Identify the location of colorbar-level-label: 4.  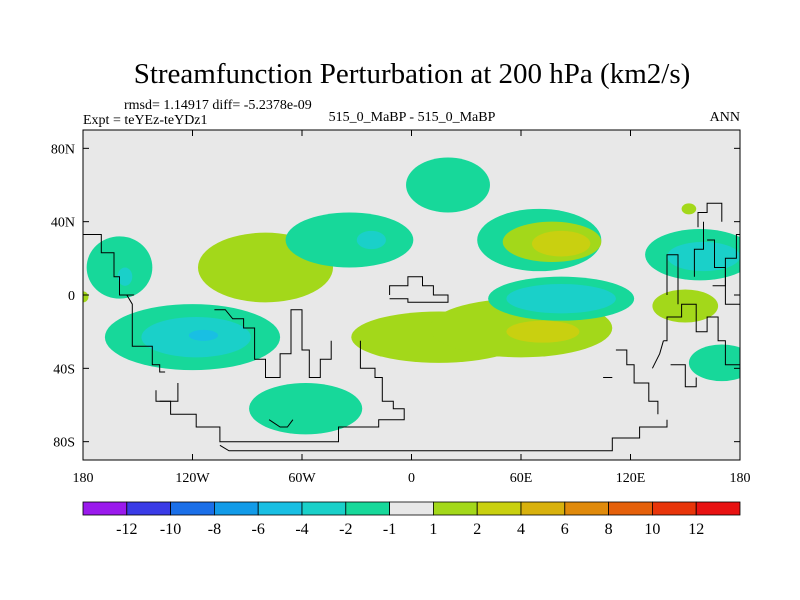
(521, 529).